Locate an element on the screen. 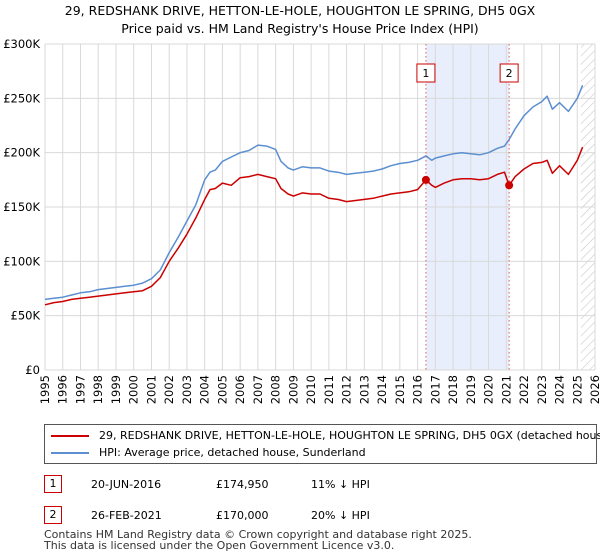 Image resolution: width=600 pixels, height=560 pixels. y-tick-label: £50K is located at coordinates (26, 316).